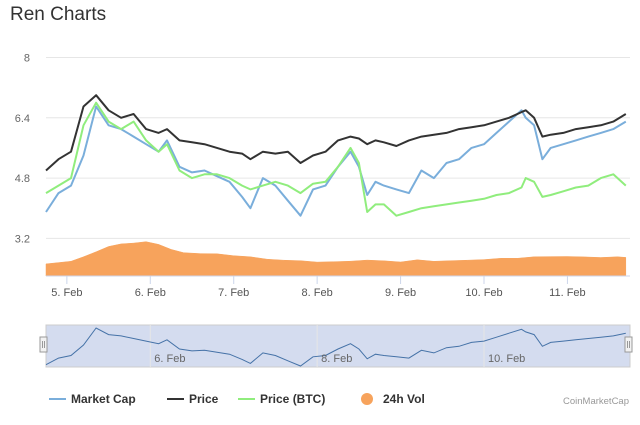 This screenshot has height=425, width=640. What do you see at coordinates (367, 399) in the screenshot?
I see `legend-symbol` at bounding box center [367, 399].